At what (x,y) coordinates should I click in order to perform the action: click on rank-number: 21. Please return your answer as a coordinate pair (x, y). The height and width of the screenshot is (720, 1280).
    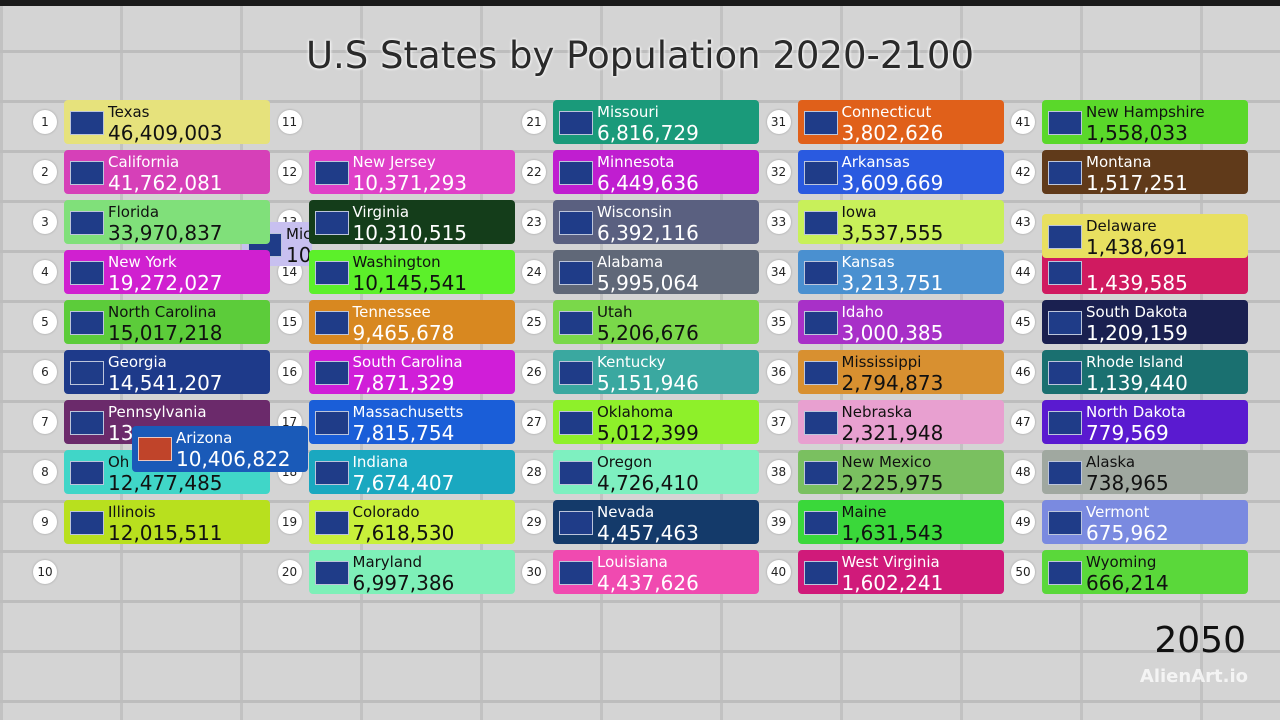
    Looking at the image, I should click on (534, 122).